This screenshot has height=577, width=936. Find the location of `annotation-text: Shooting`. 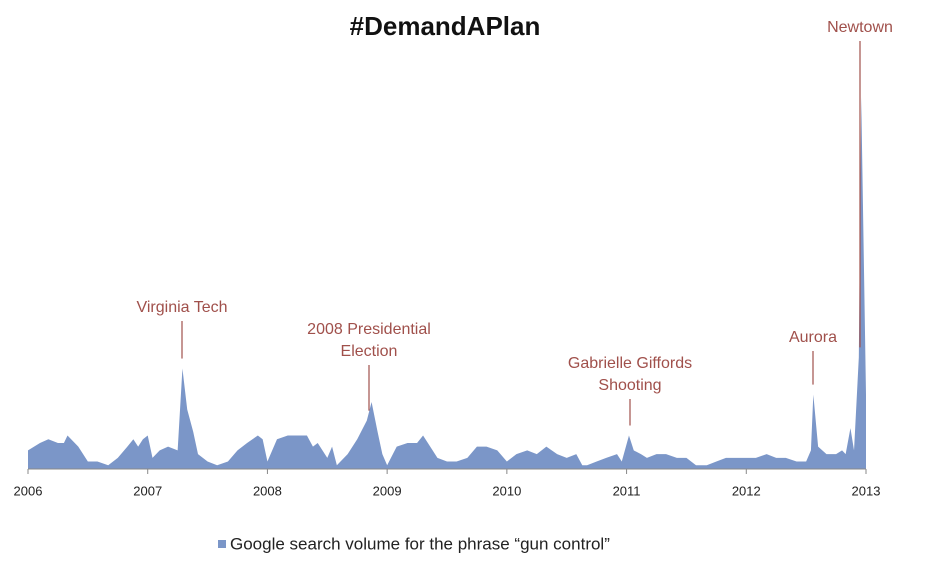

annotation-text: Shooting is located at coordinates (629, 385).